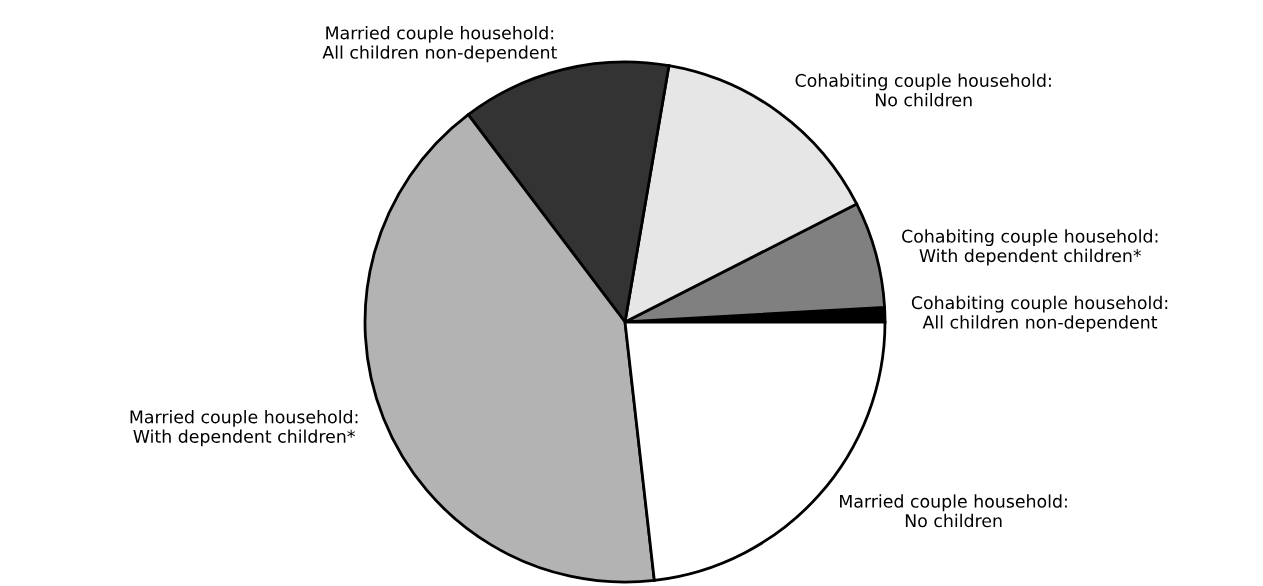 Image resolution: width=1263 pixels, height=586 pixels. Describe the element at coordinates (439, 44) in the screenshot. I see `slice-label: Married couple household: All children non-dependent` at that location.